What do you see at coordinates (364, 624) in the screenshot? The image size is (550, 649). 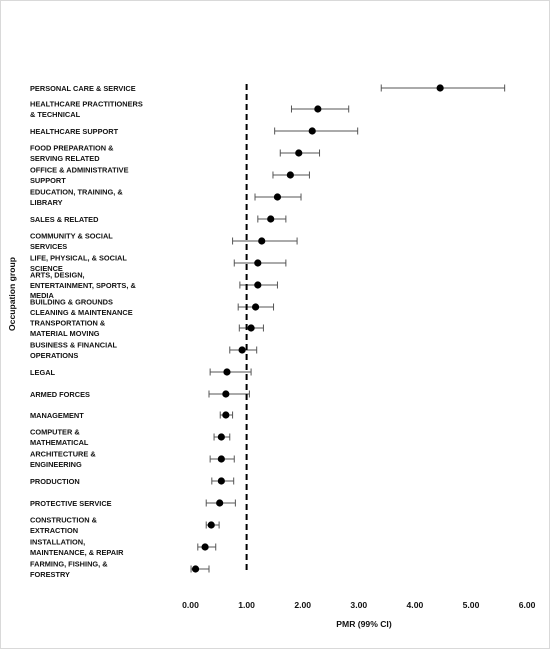 I see `x-axis-title: PMR (99% CI)` at bounding box center [364, 624].